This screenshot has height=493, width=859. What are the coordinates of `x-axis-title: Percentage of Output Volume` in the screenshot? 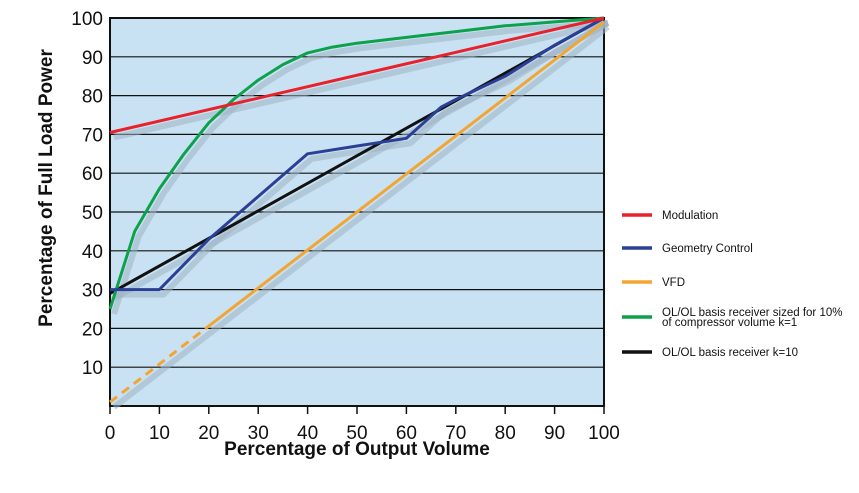 It's located at (357, 449).